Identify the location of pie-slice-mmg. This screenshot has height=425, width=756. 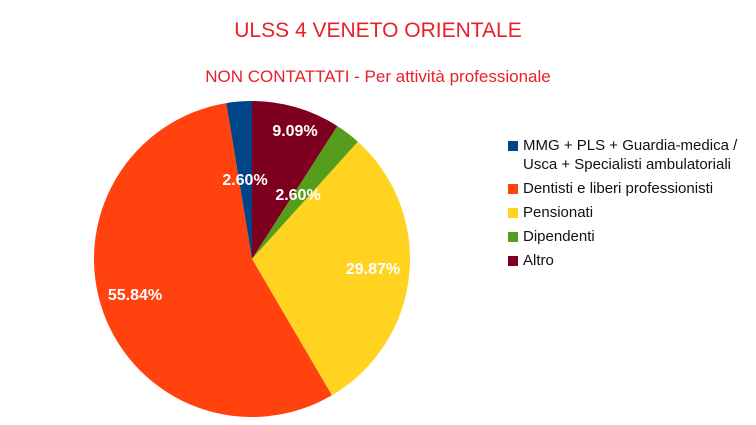
(239, 180).